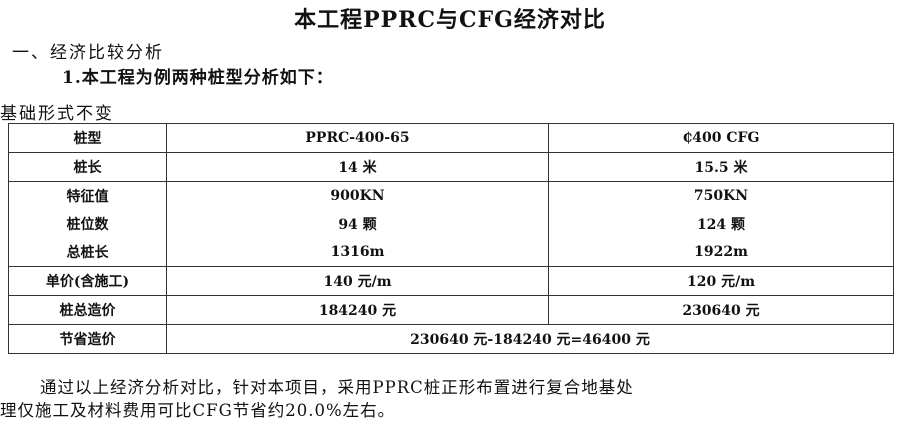  What do you see at coordinates (87, 138) in the screenshot?
I see `header-cell: 桩型` at bounding box center [87, 138].